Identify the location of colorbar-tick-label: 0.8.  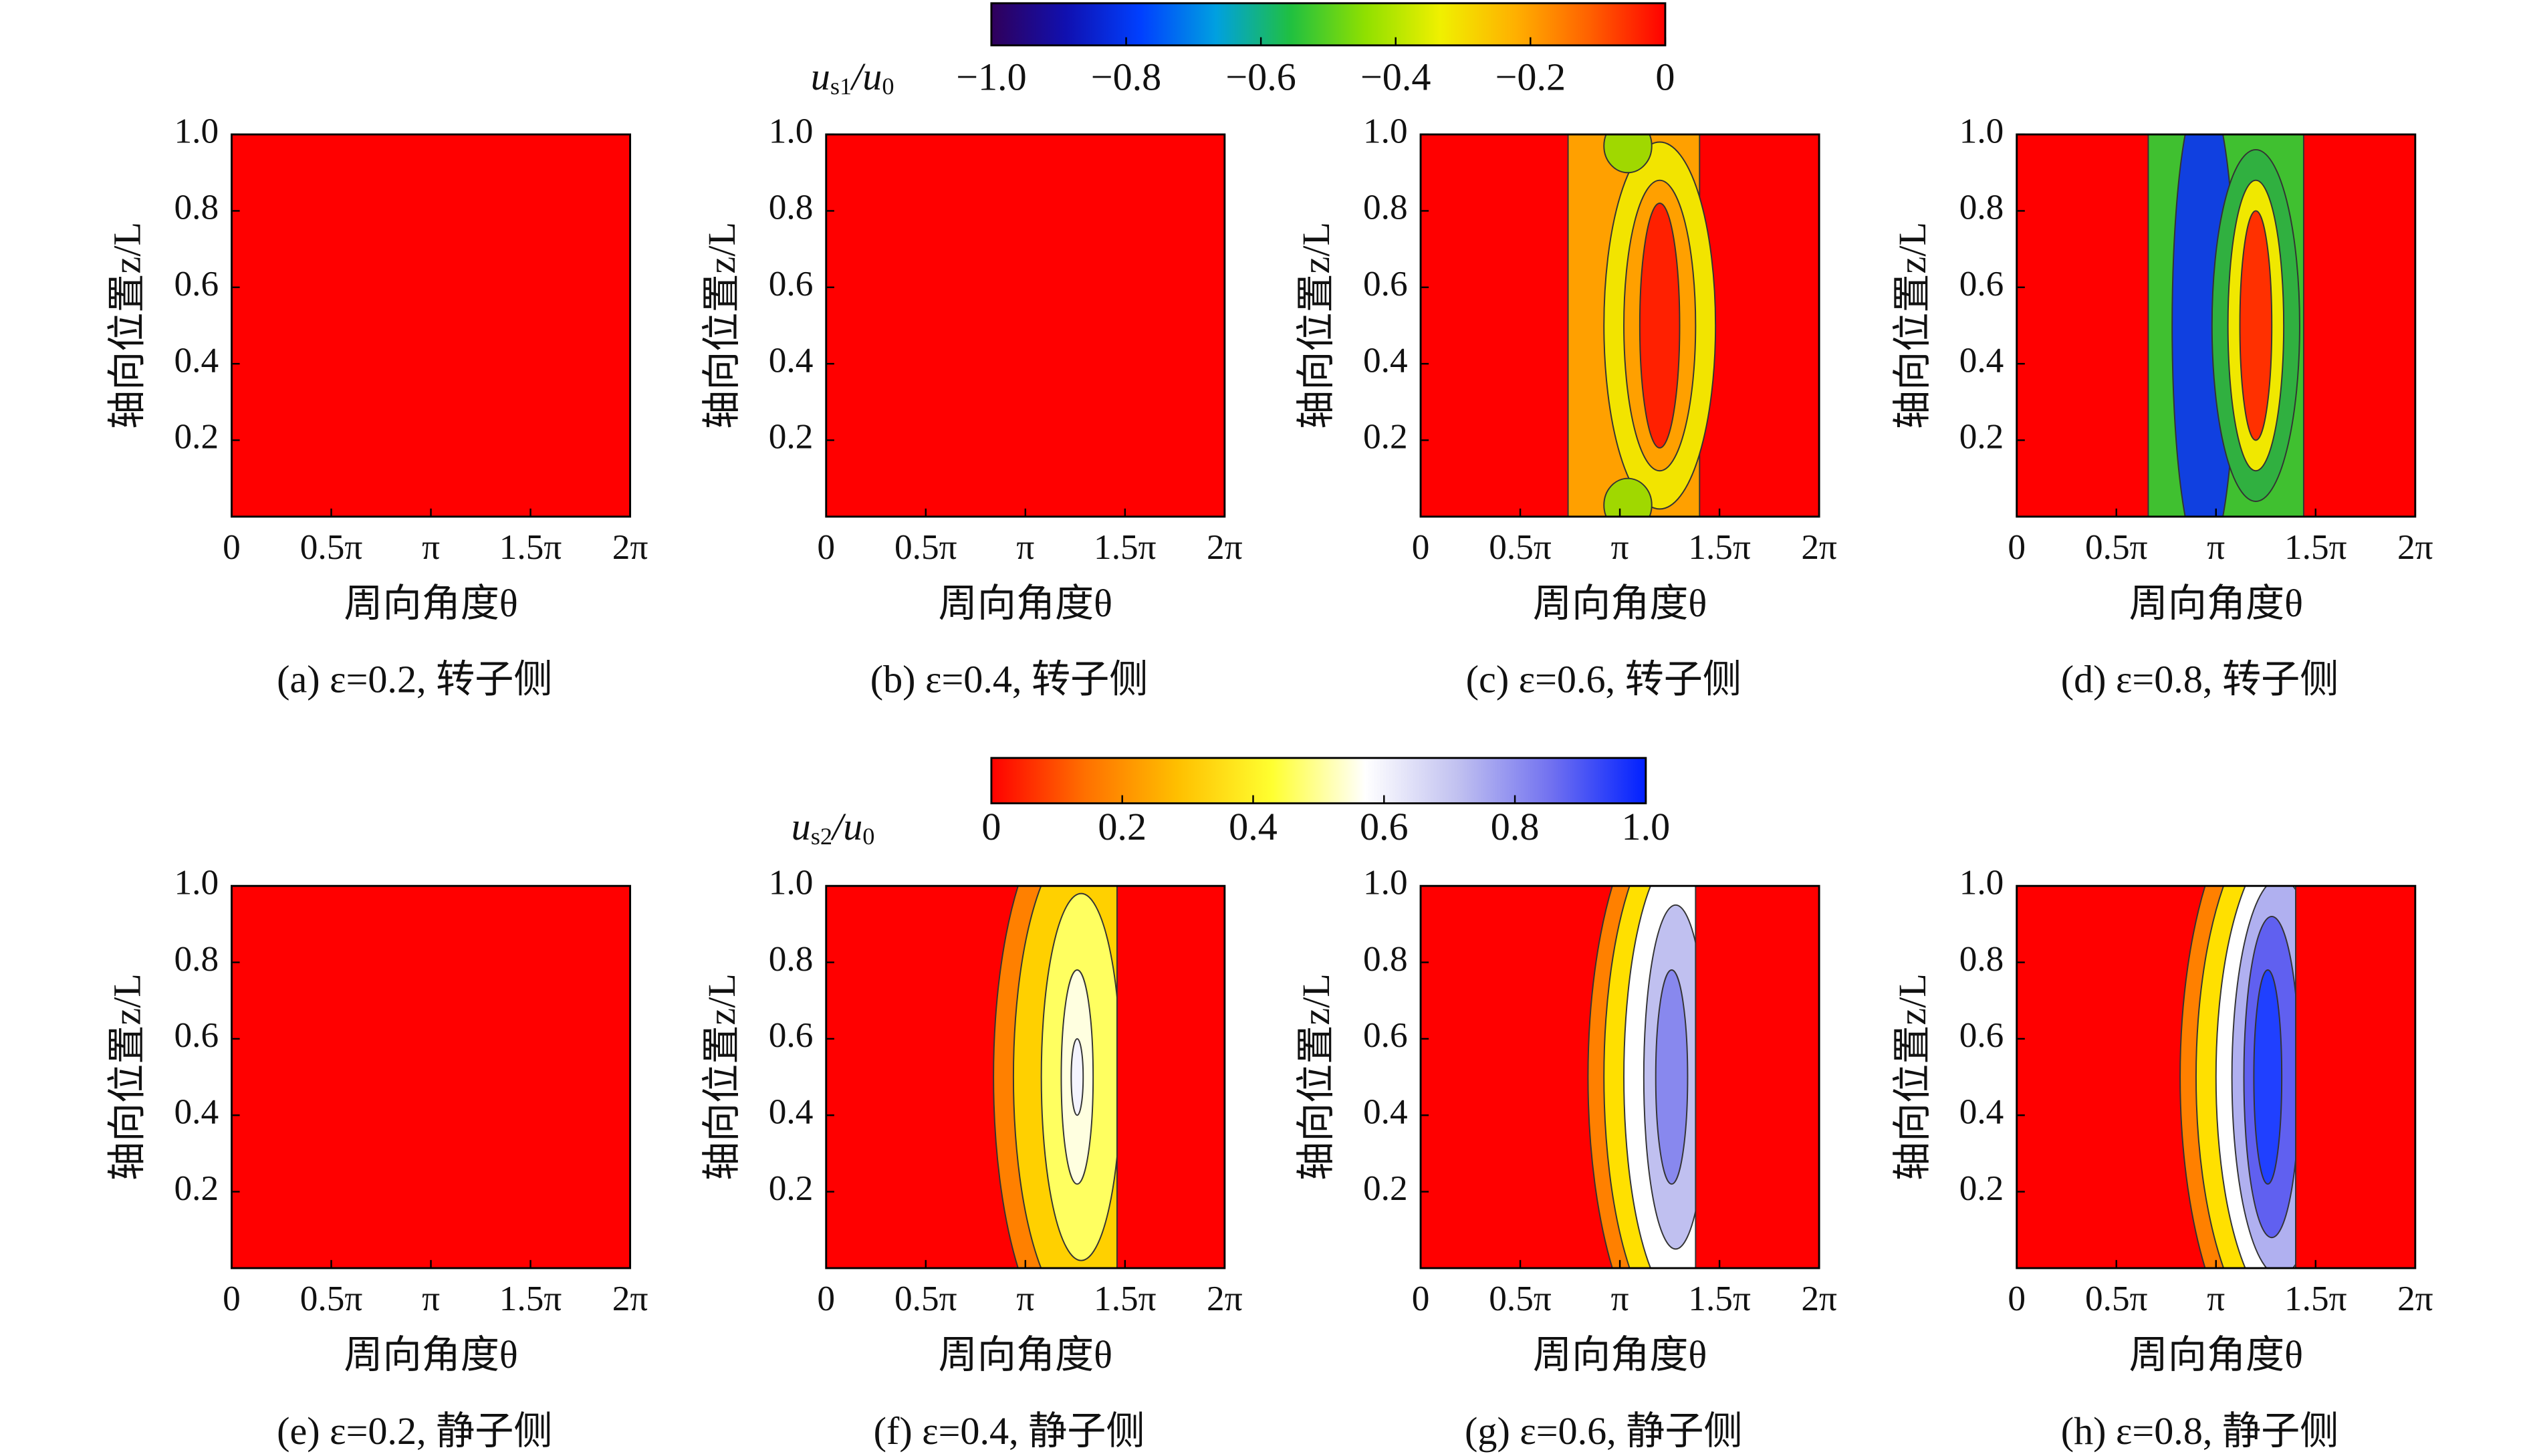
(1515, 826).